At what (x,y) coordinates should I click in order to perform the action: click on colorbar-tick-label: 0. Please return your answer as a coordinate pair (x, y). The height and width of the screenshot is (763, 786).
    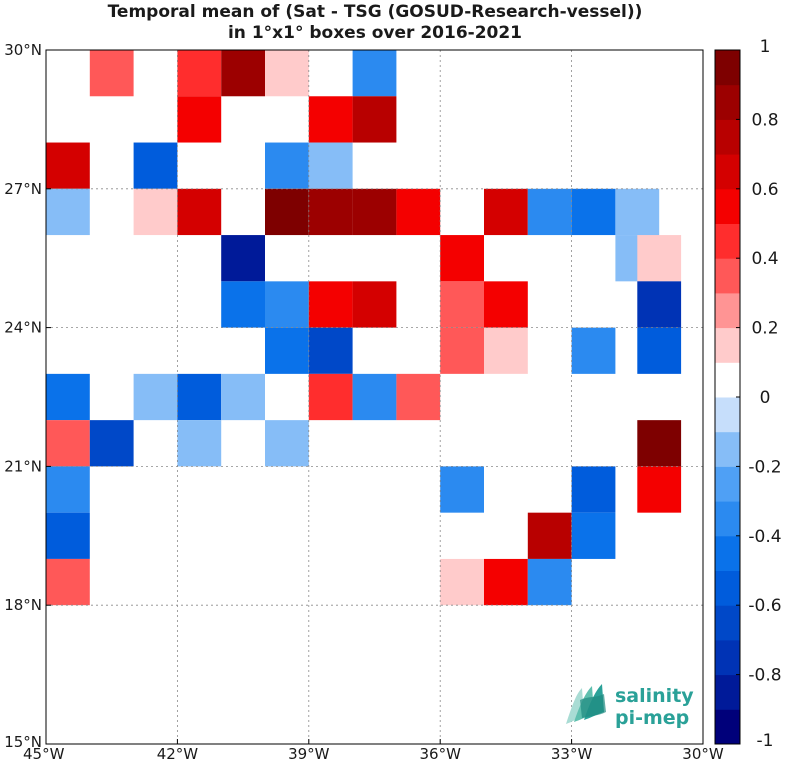
    Looking at the image, I should click on (765, 398).